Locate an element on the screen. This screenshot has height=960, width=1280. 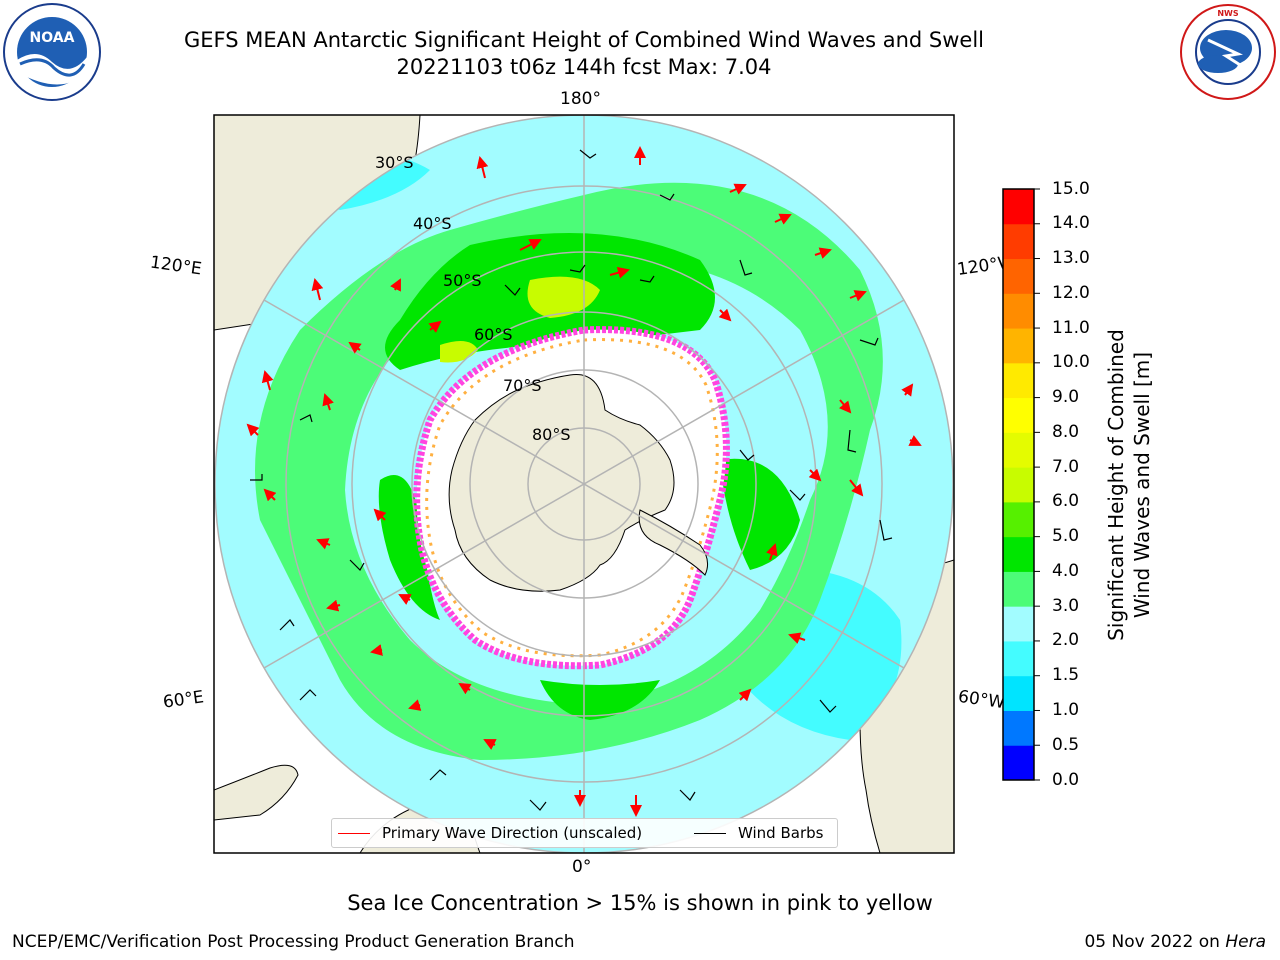
chart-subtitle: 20221103 t06z 144h fcst Max: 7.04 is located at coordinates (584, 67).